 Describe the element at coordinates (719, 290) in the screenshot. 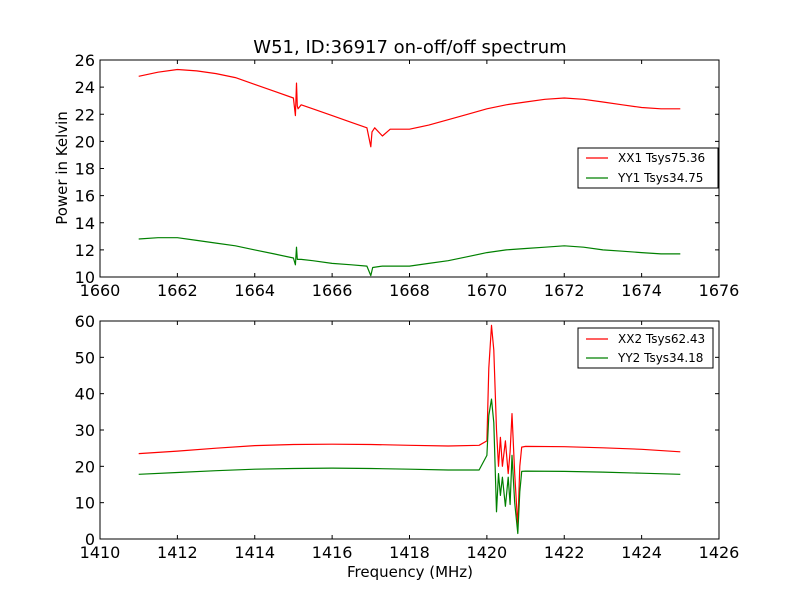

I see `top-x-tick-label-8: 1676` at that location.